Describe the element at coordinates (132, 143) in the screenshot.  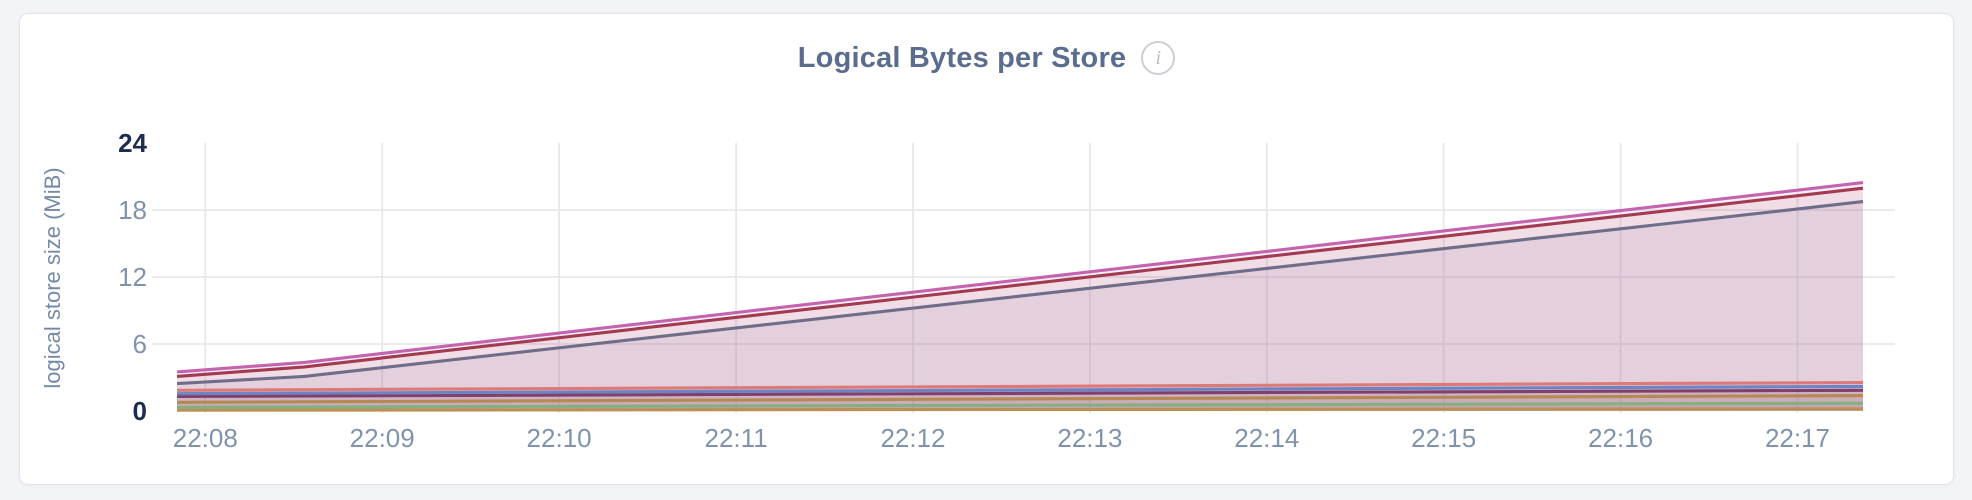
I see `y-tick-label: 24` at that location.